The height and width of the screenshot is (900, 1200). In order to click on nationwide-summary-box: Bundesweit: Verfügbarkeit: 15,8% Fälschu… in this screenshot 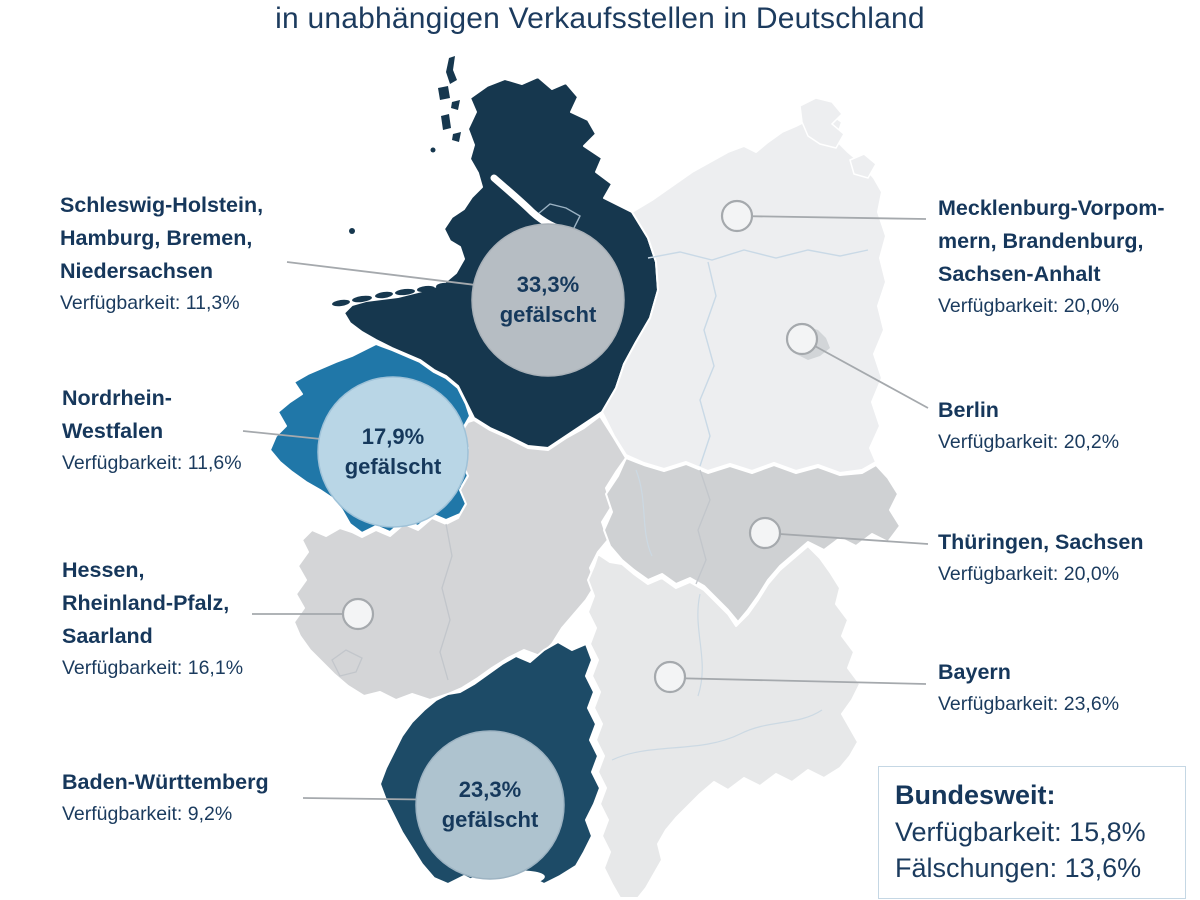, I will do `click(1032, 832)`.